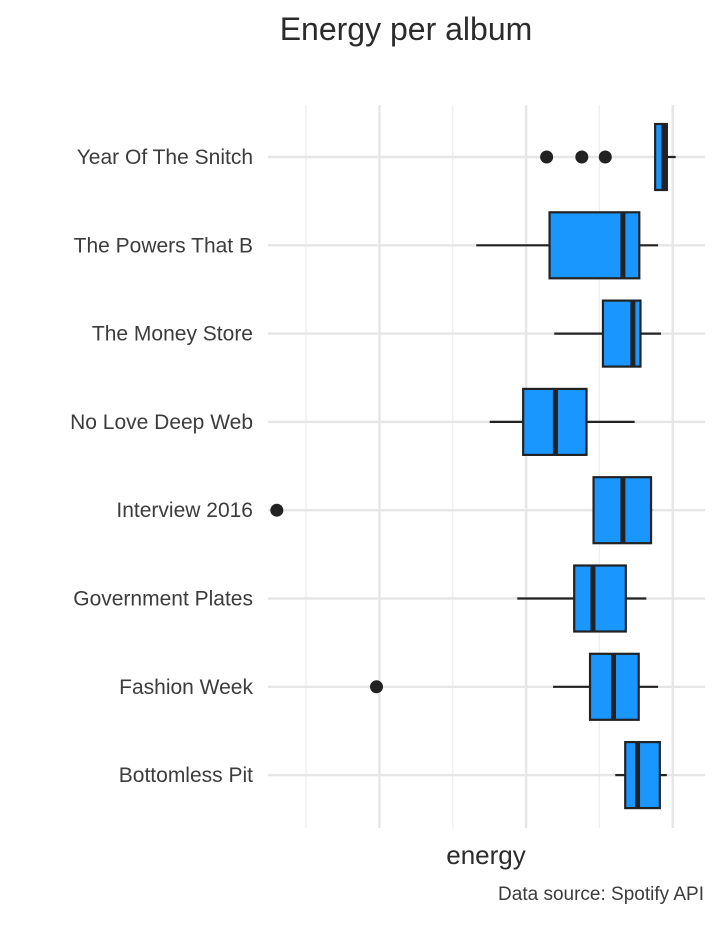 The width and height of the screenshot is (720, 926). Describe the element at coordinates (186, 687) in the screenshot. I see `y-tick-label: Fashion Week` at that location.